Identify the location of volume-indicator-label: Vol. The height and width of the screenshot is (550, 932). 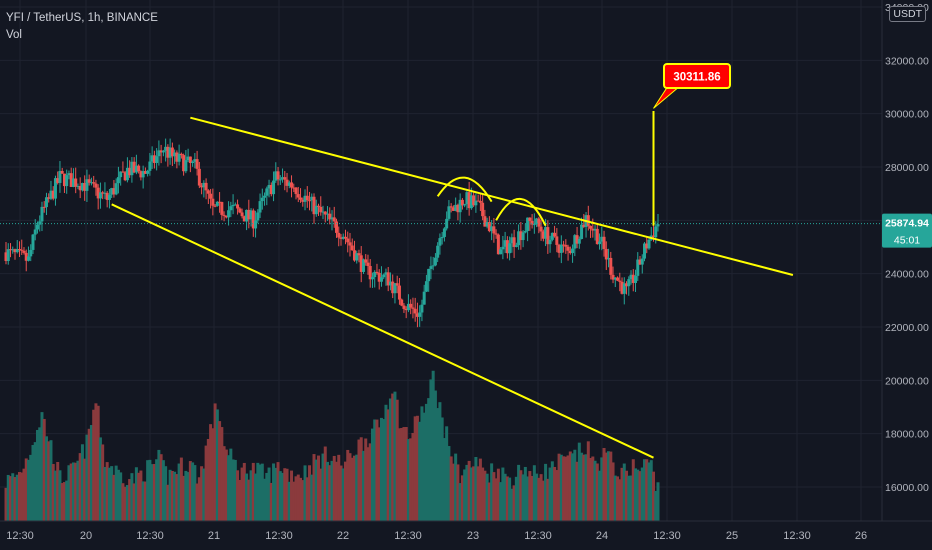
(14, 35).